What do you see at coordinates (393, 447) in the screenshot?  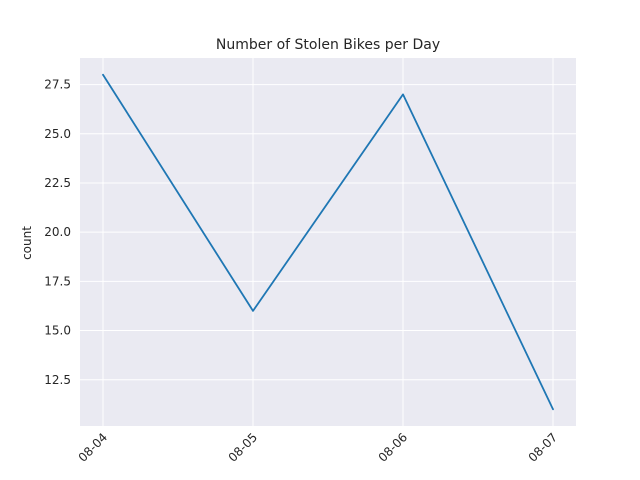 I see `x-tick-label: 08-06` at bounding box center [393, 447].